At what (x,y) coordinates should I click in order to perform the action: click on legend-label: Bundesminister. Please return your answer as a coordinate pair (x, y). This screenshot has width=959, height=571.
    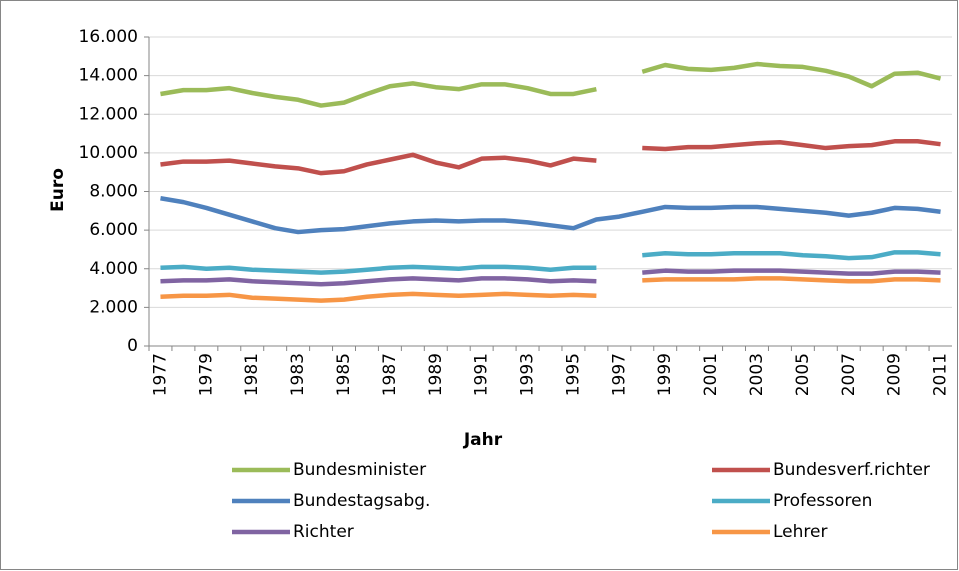
    Looking at the image, I should click on (359, 470).